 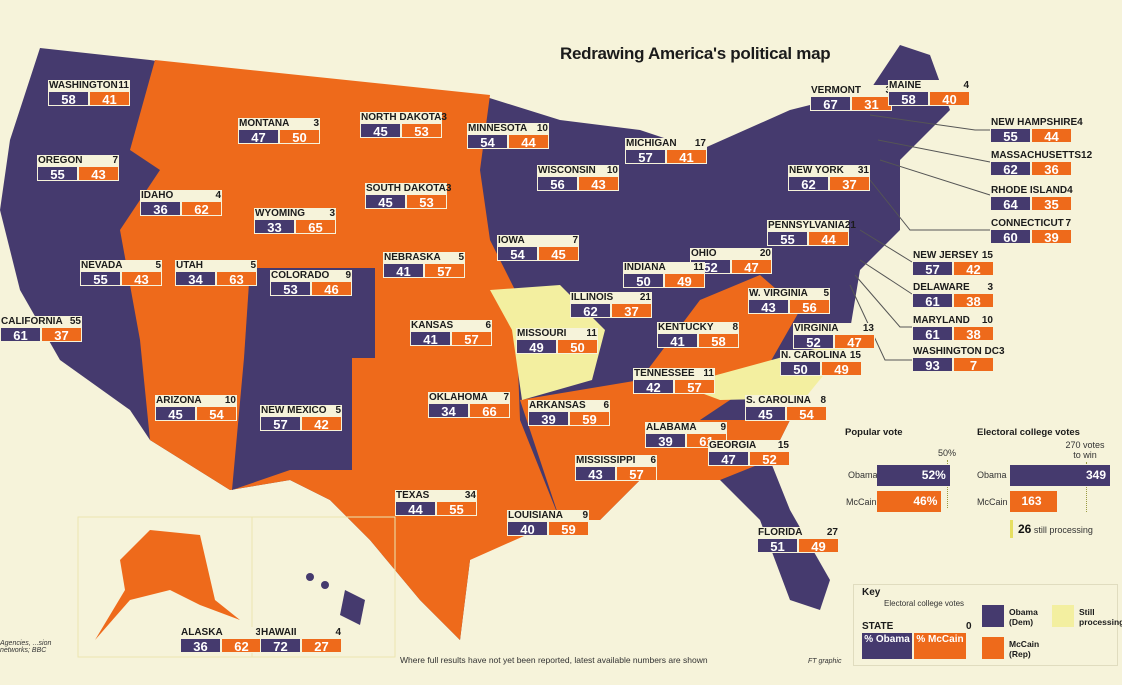 I want to click on state-header: GEORGIA 15, so click(x=749, y=445).